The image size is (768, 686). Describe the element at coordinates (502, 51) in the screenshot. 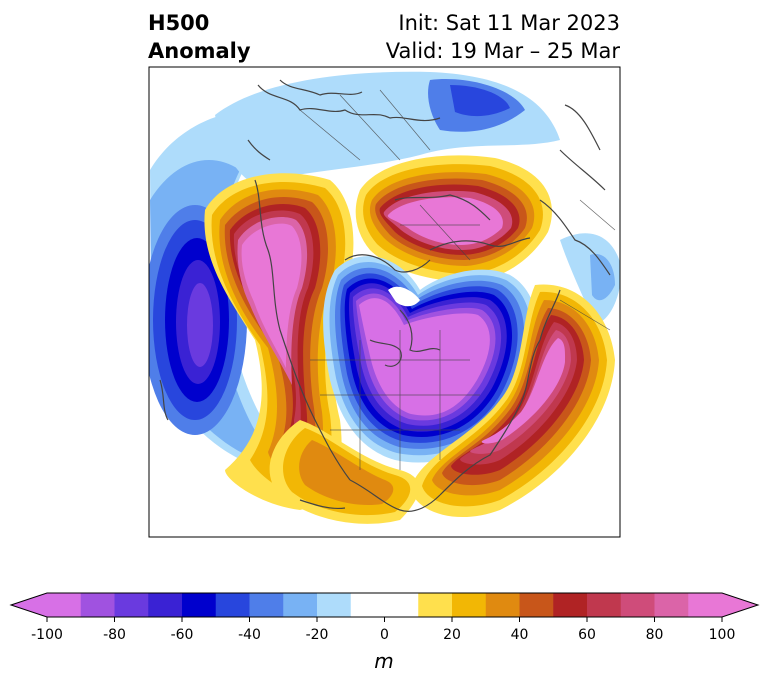

I see `valid-range-label: Valid: 19 Mar – 25 Mar` at that location.